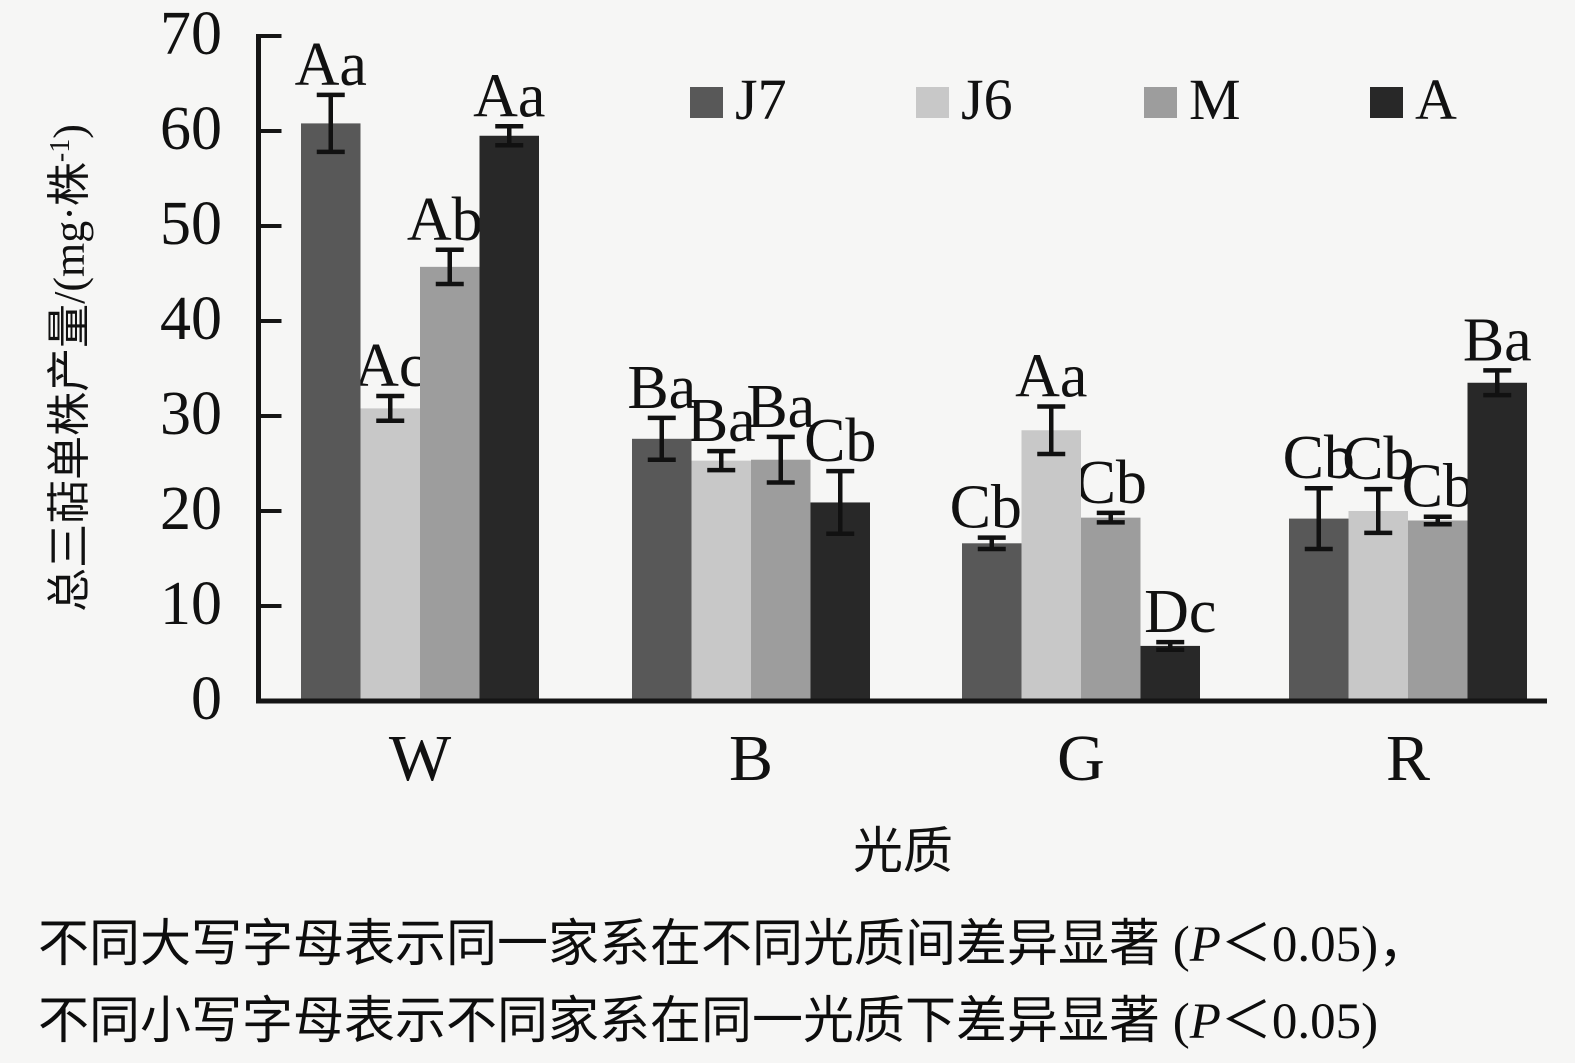  Describe the element at coordinates (1436, 99) in the screenshot. I see `legend-label-A: A` at that location.